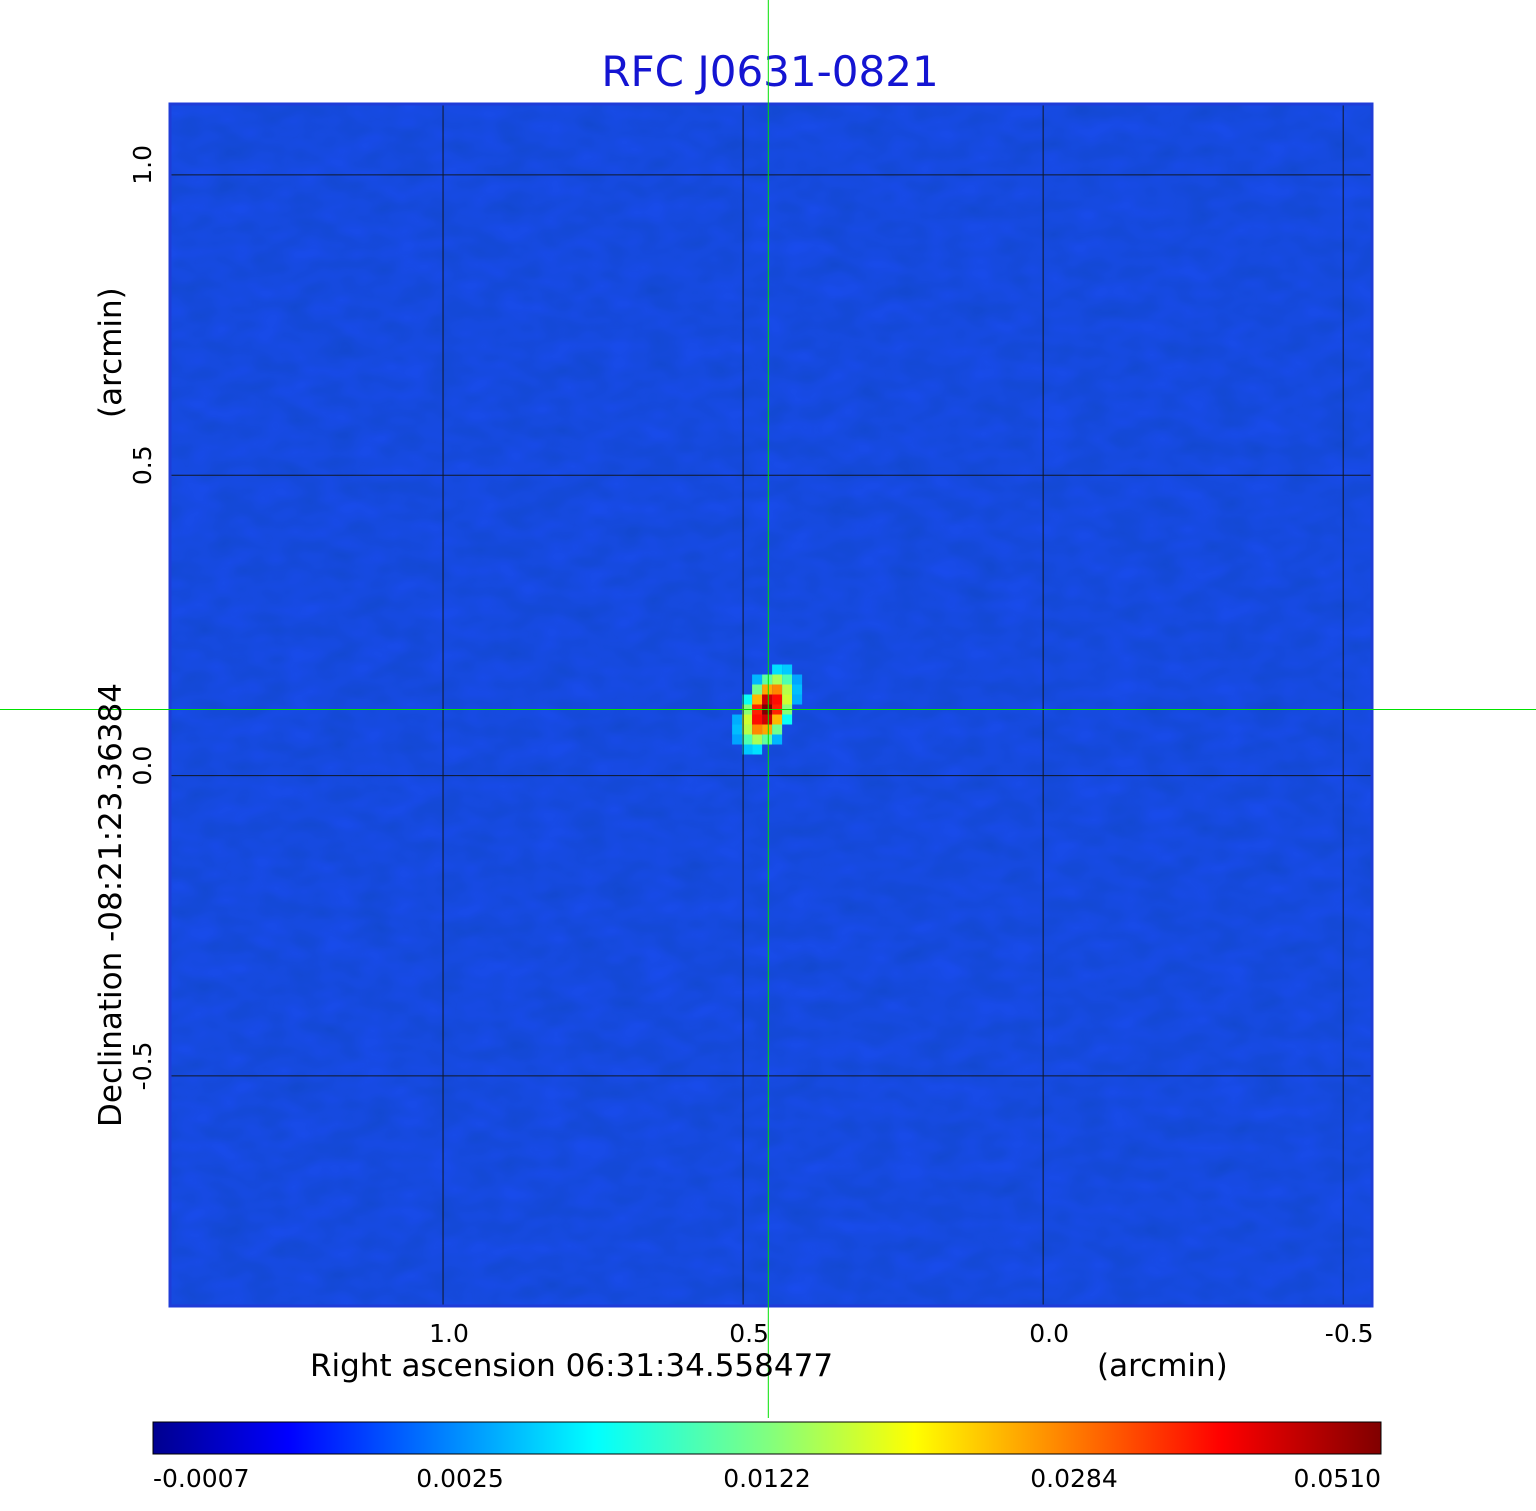 The image size is (1536, 1511). Describe the element at coordinates (142, 766) in the screenshot. I see `y-tick-label: 0.0` at that location.